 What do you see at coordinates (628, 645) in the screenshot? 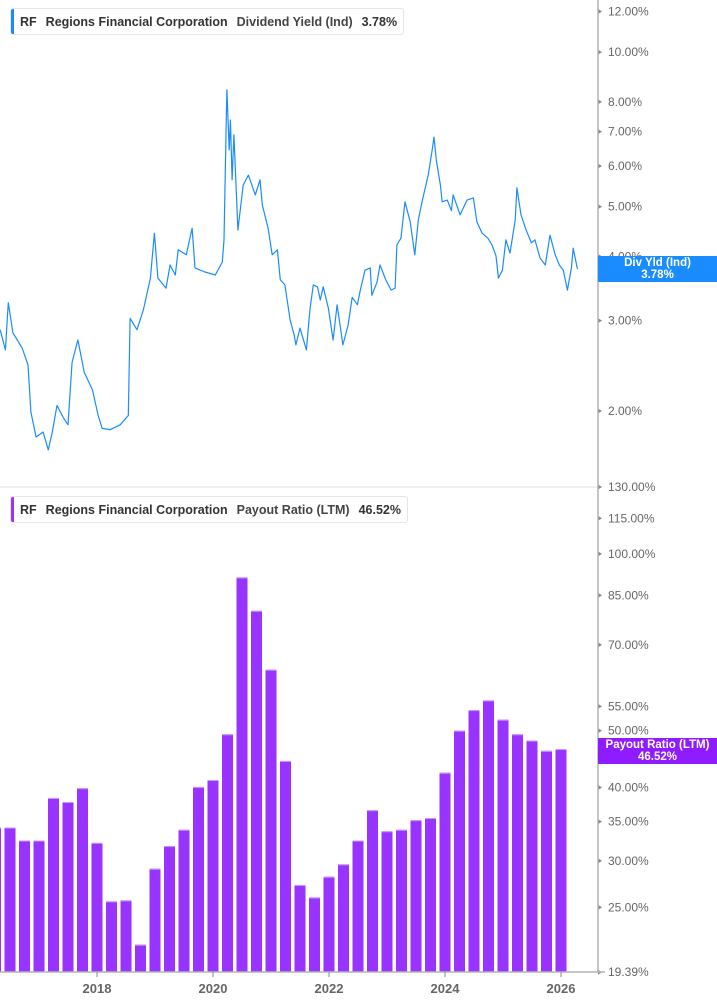
I see `y-tick-label: 70.00%` at bounding box center [628, 645].